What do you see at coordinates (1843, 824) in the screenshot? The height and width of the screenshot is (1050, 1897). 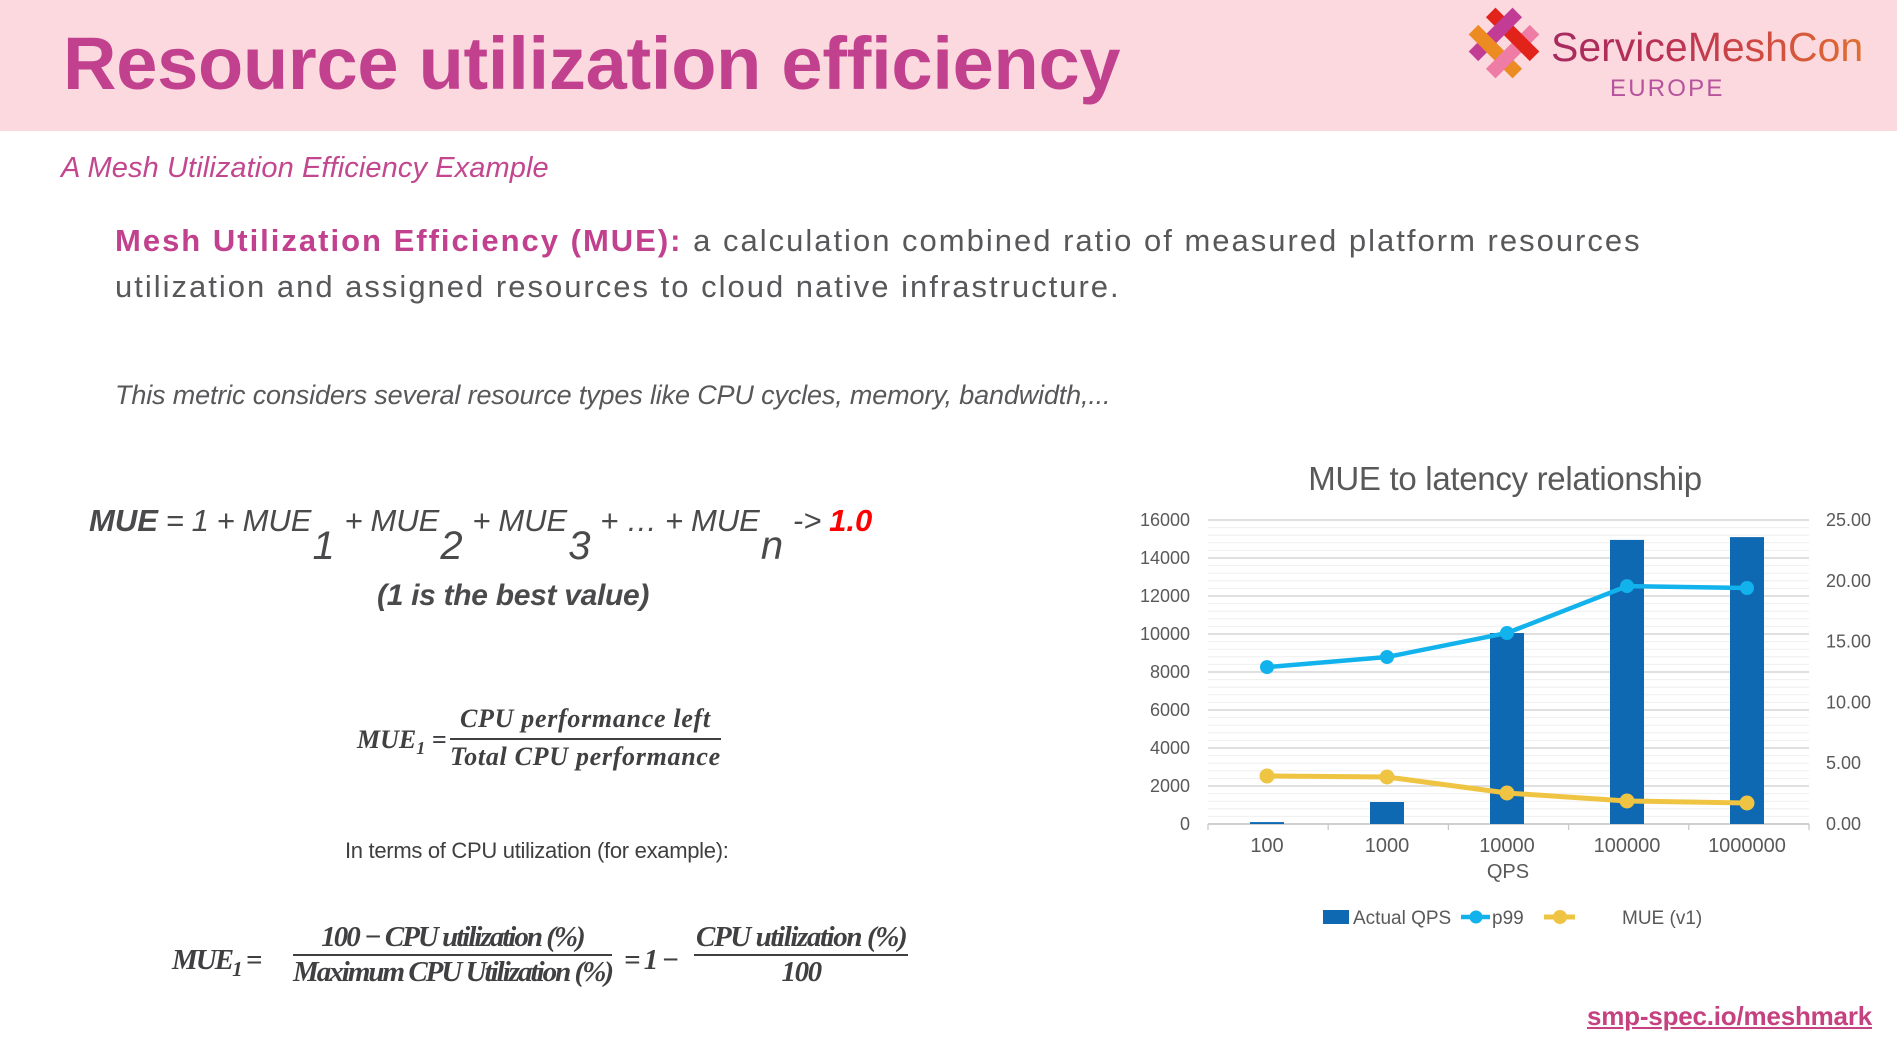 I see `svg-text: 0.00` at bounding box center [1843, 824].